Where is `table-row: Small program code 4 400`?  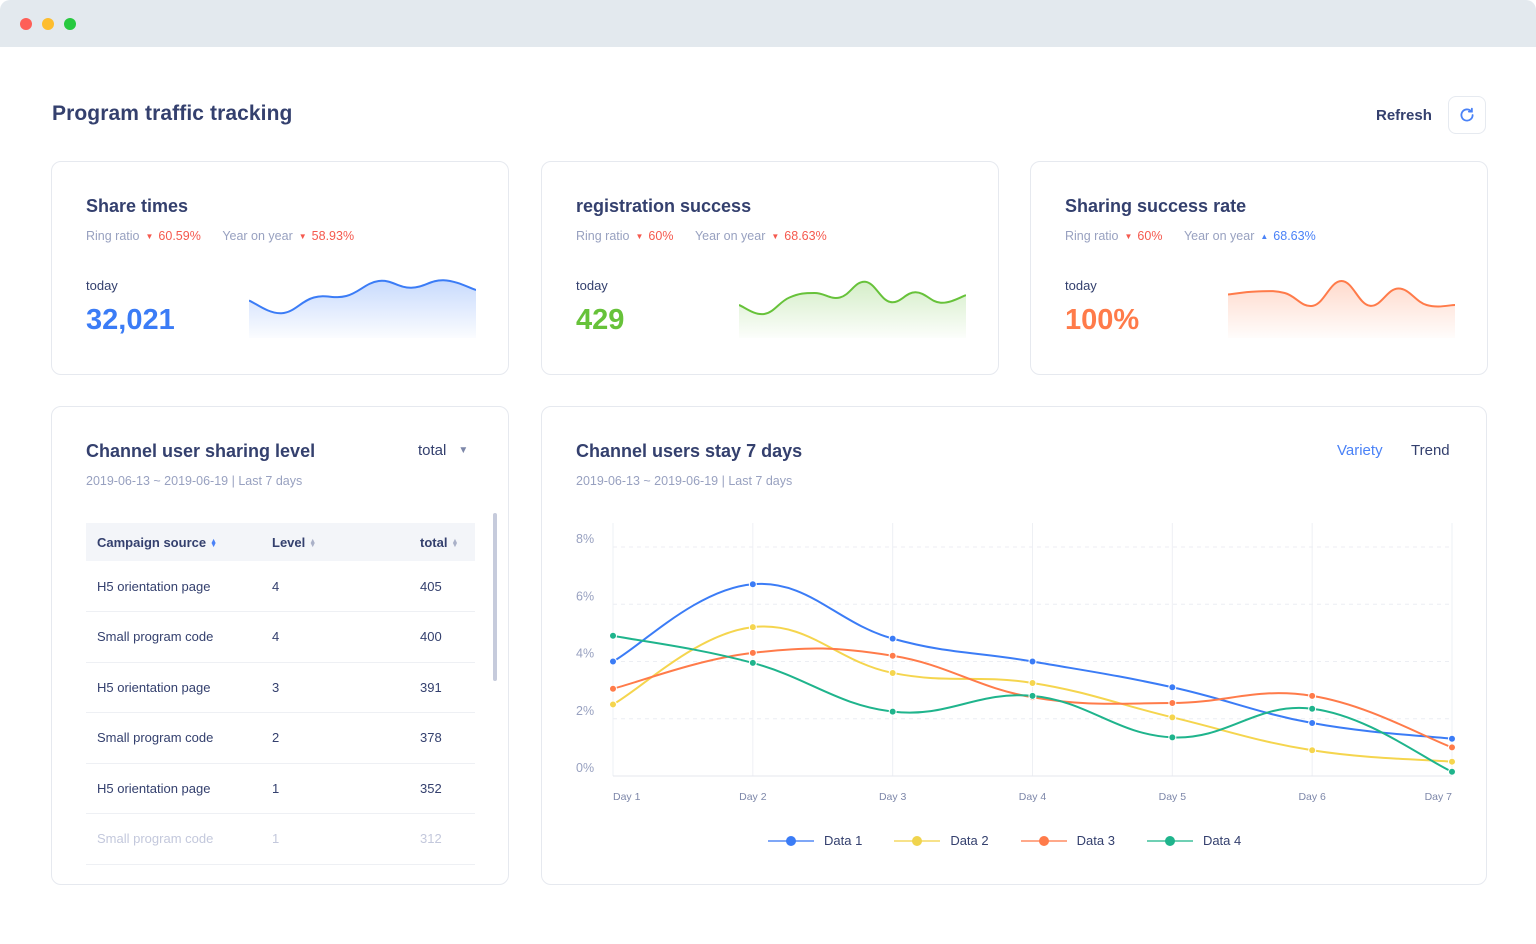
table-row: Small program code 4 400 is located at coordinates (280, 637).